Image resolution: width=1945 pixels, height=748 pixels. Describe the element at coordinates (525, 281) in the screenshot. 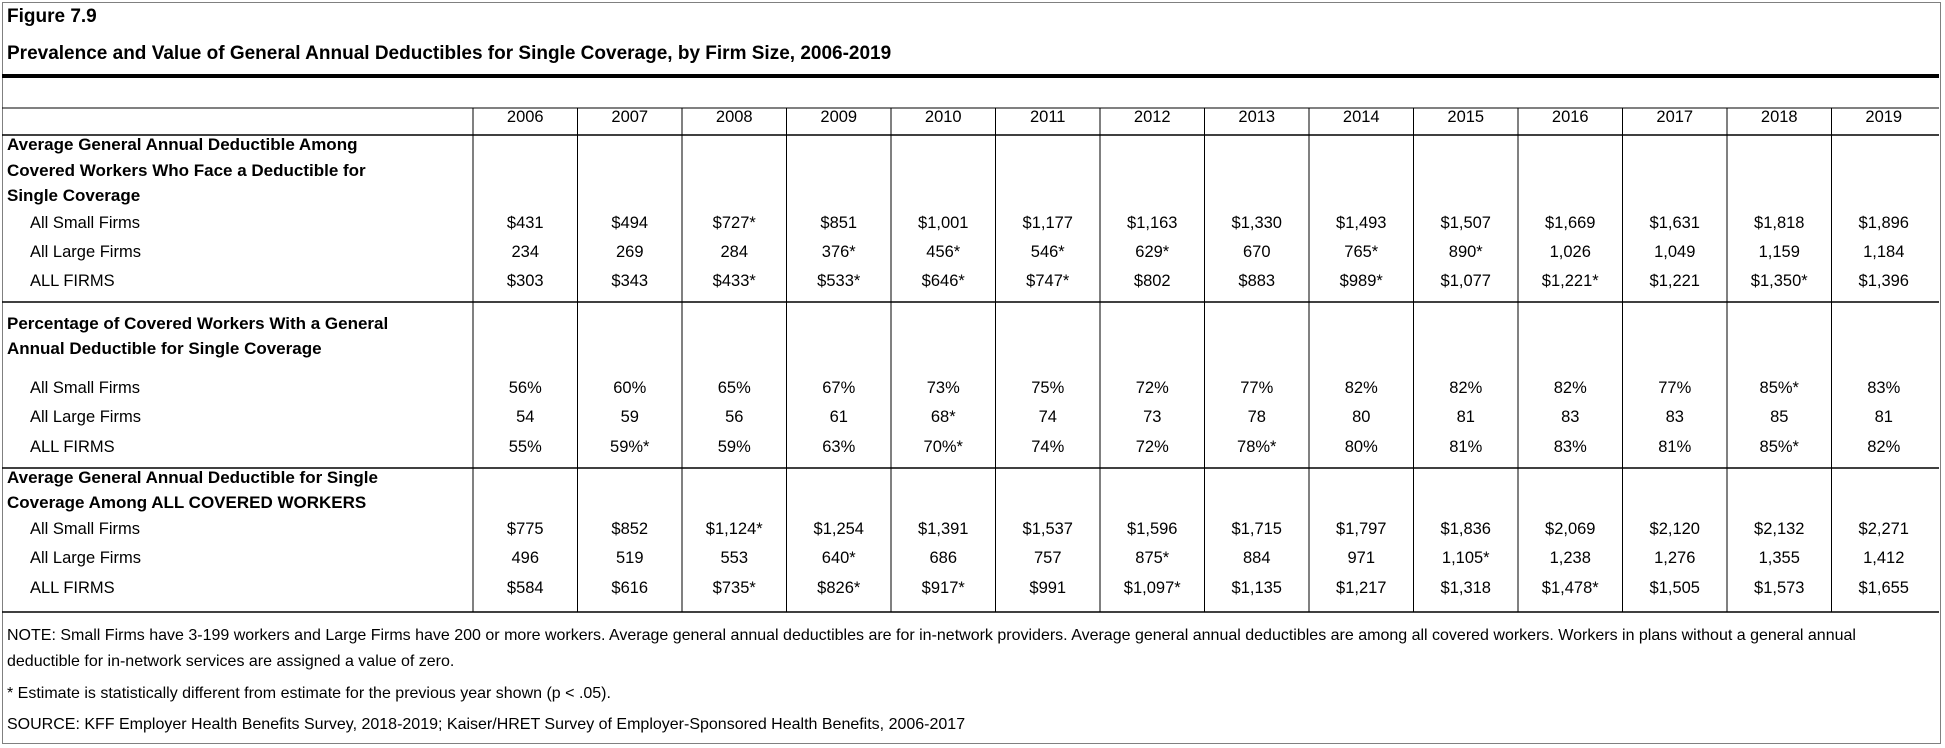

I see `table-cell: $303` at that location.